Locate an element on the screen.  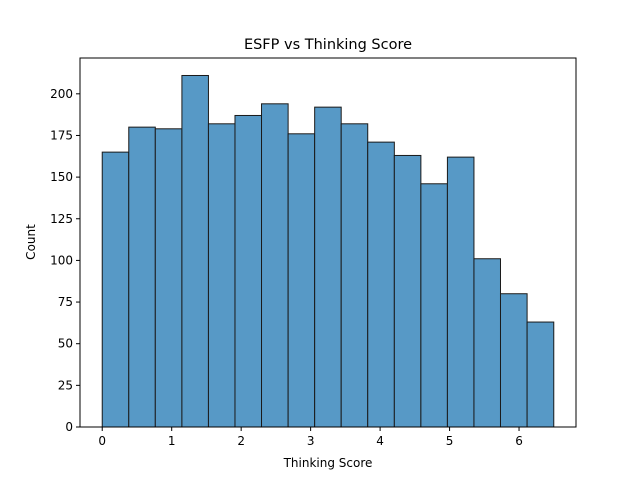
x-tick-label: 0 is located at coordinates (102, 441).